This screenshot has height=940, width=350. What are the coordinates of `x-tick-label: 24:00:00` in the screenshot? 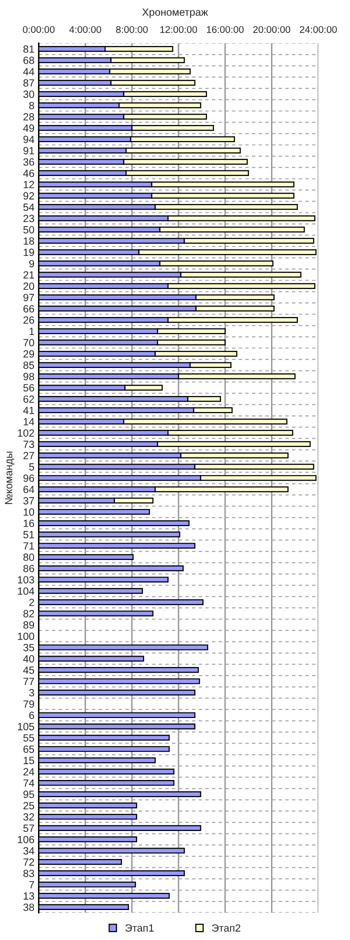 It's located at (318, 29).